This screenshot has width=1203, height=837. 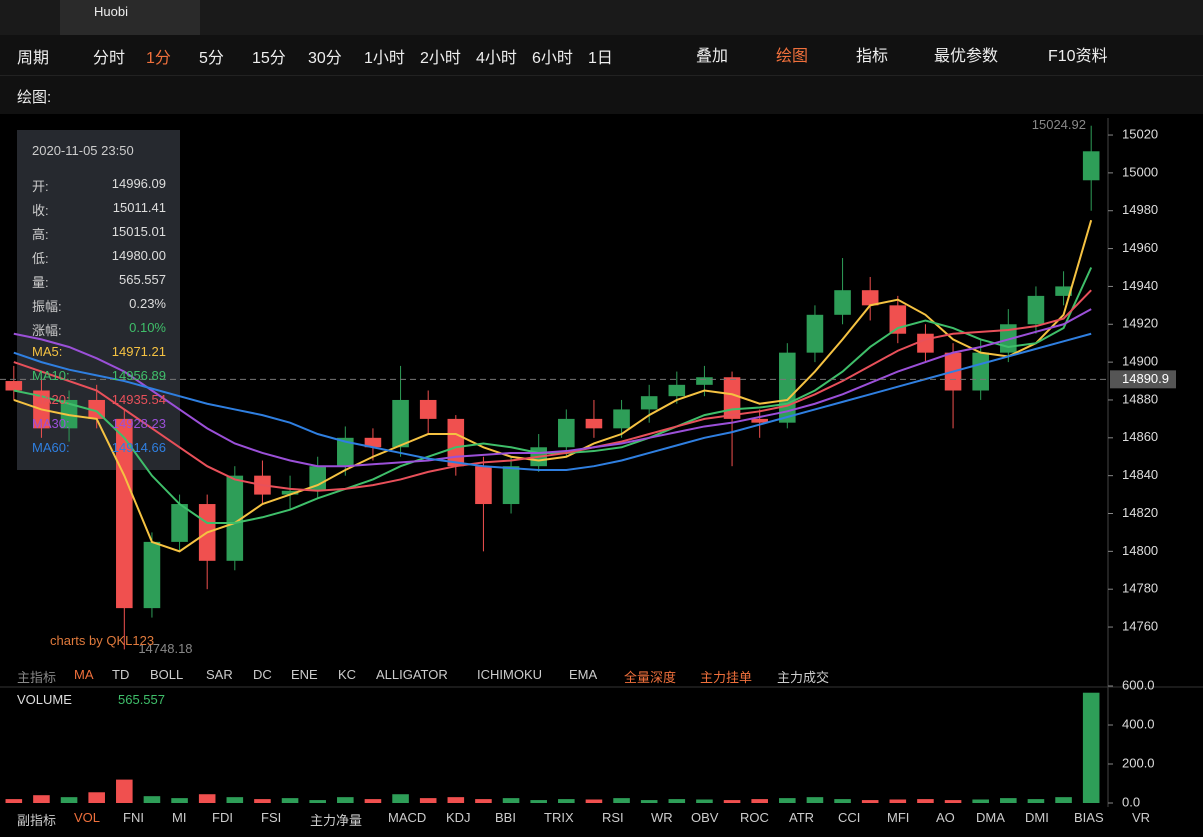 I want to click on volume-value: 565.557, so click(x=141, y=699).